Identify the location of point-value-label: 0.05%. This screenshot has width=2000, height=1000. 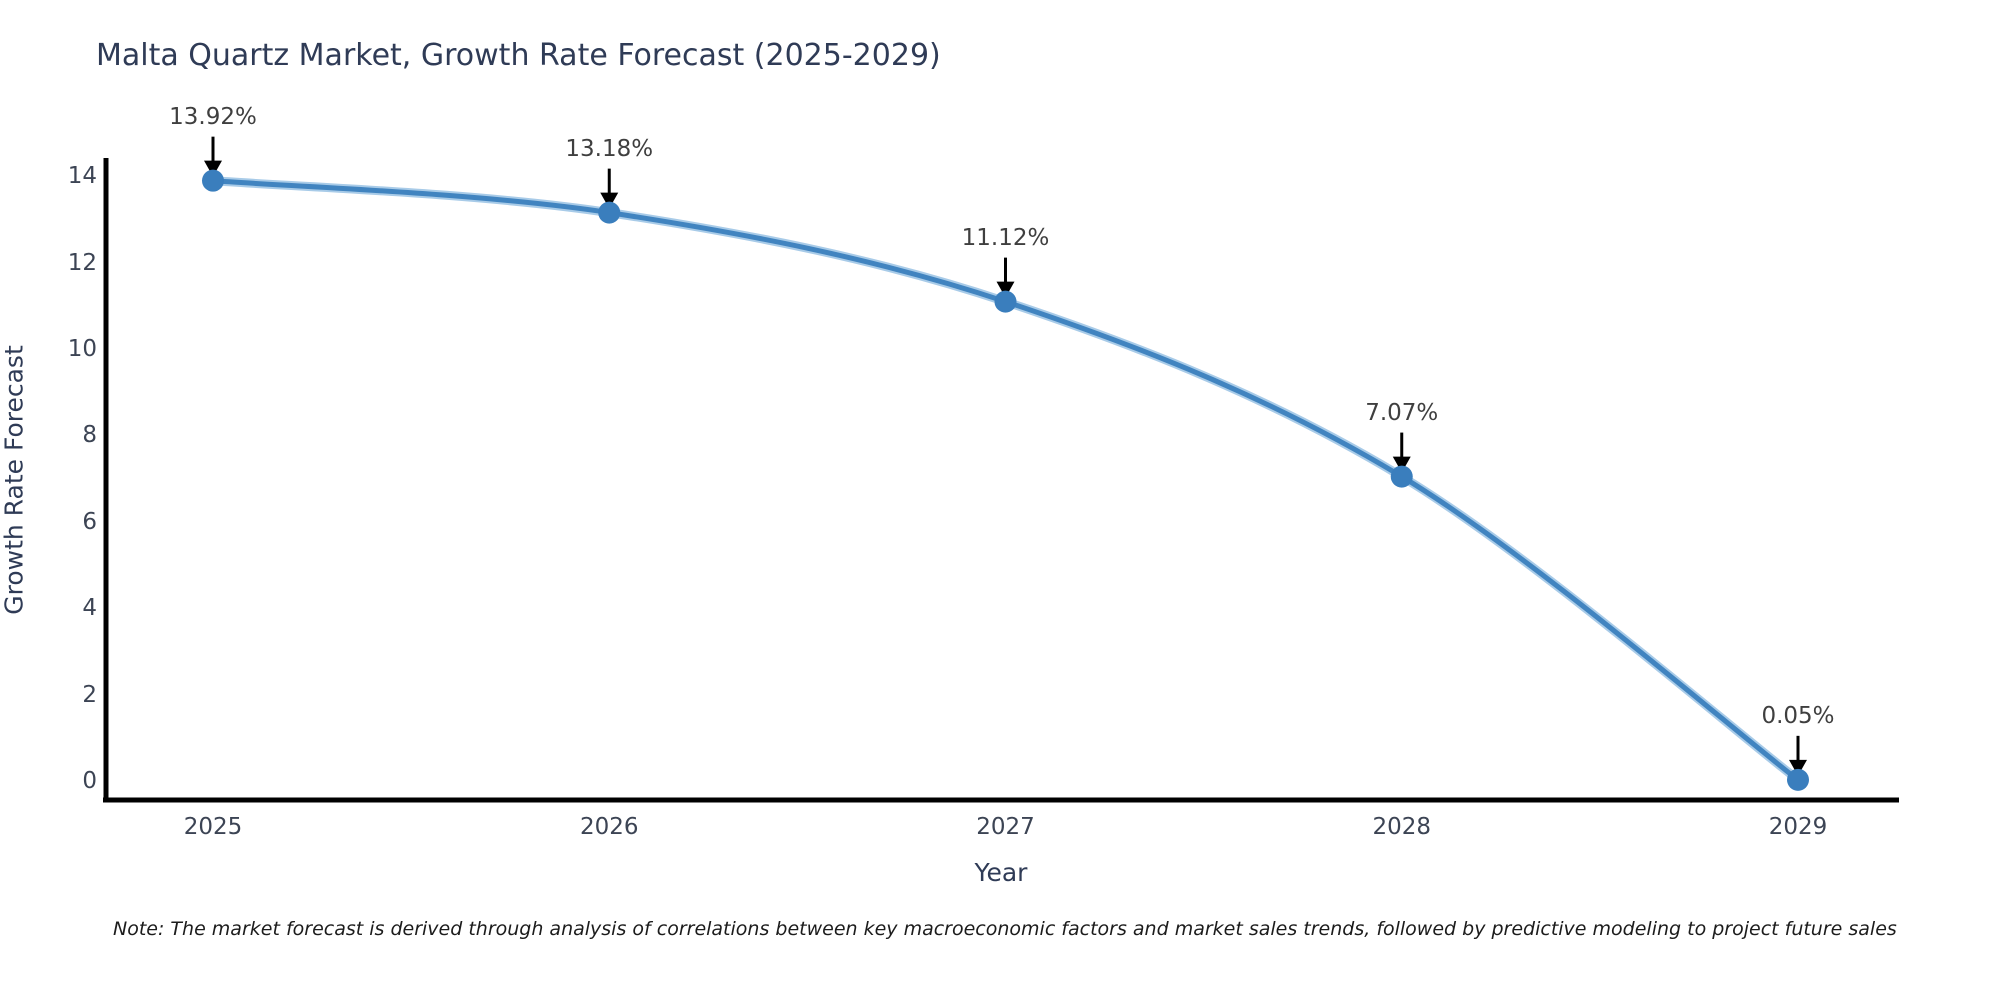
(1798, 715).